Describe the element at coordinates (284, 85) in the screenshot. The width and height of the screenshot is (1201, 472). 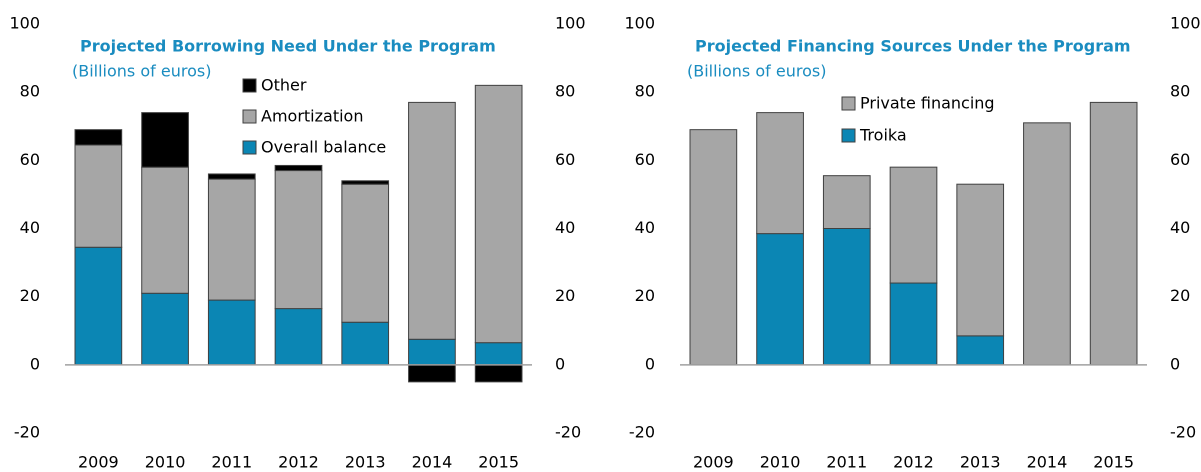
I see `legend-label: Other` at that location.